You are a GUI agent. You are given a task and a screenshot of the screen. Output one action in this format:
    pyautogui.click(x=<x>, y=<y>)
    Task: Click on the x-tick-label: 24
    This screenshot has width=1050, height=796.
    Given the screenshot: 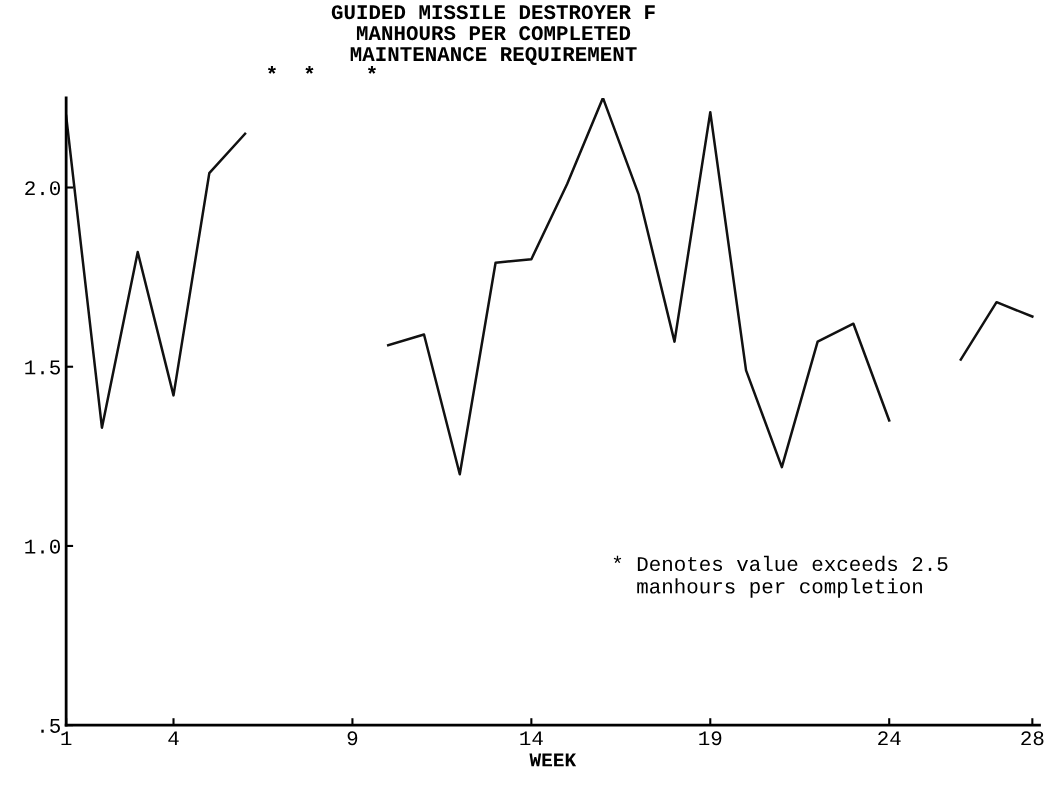 What is the action you would take?
    pyautogui.click(x=889, y=738)
    